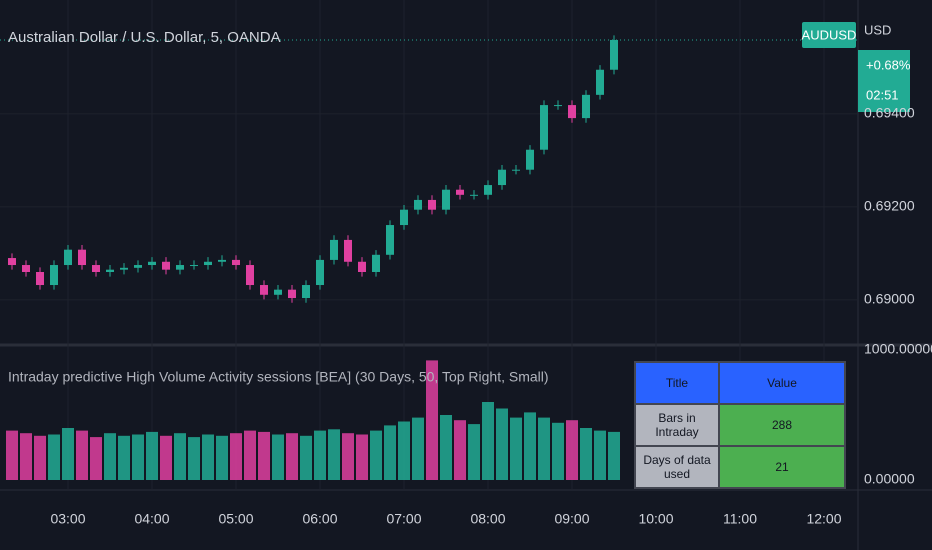 This screenshot has width=932, height=550. I want to click on change-label: +0.68%, so click(888, 64).